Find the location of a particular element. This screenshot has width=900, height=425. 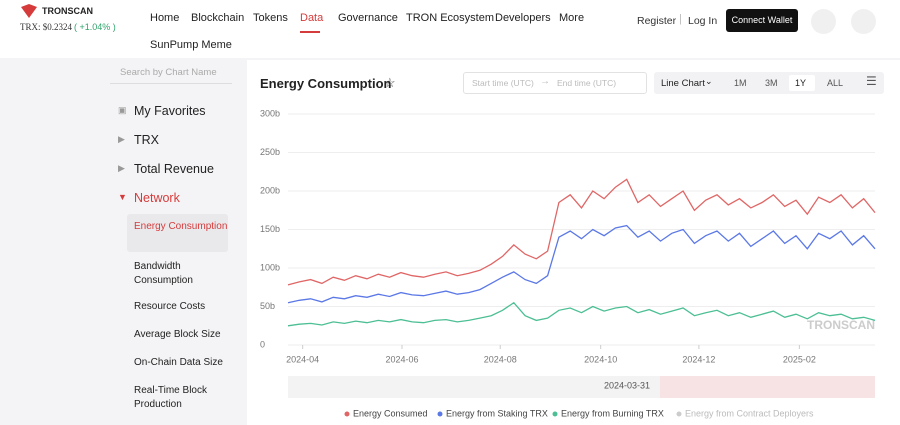

item: On-Chain Data Size is located at coordinates (178, 362).